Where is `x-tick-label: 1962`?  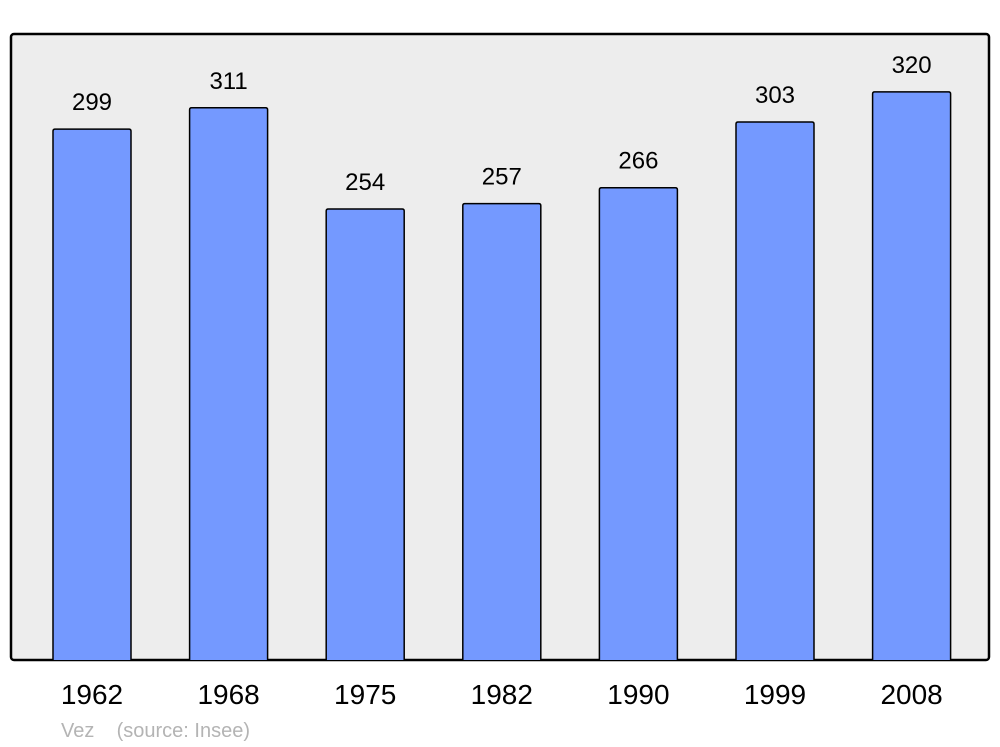 x-tick-label: 1962 is located at coordinates (92, 694).